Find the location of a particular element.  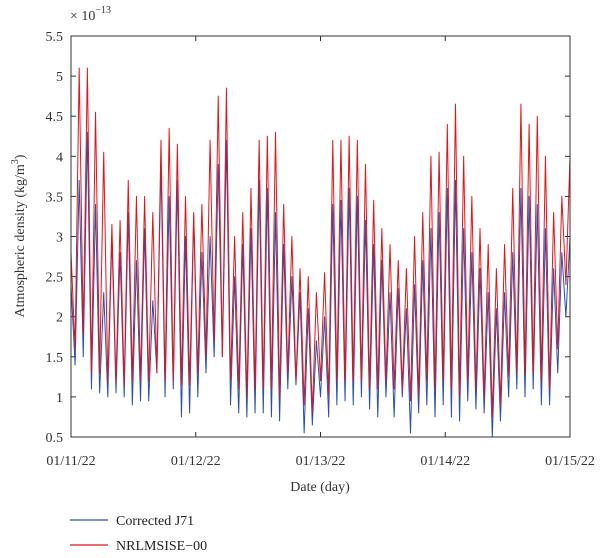

y-axis-title: Atmospheric density (kg/m3) is located at coordinates (19, 235).